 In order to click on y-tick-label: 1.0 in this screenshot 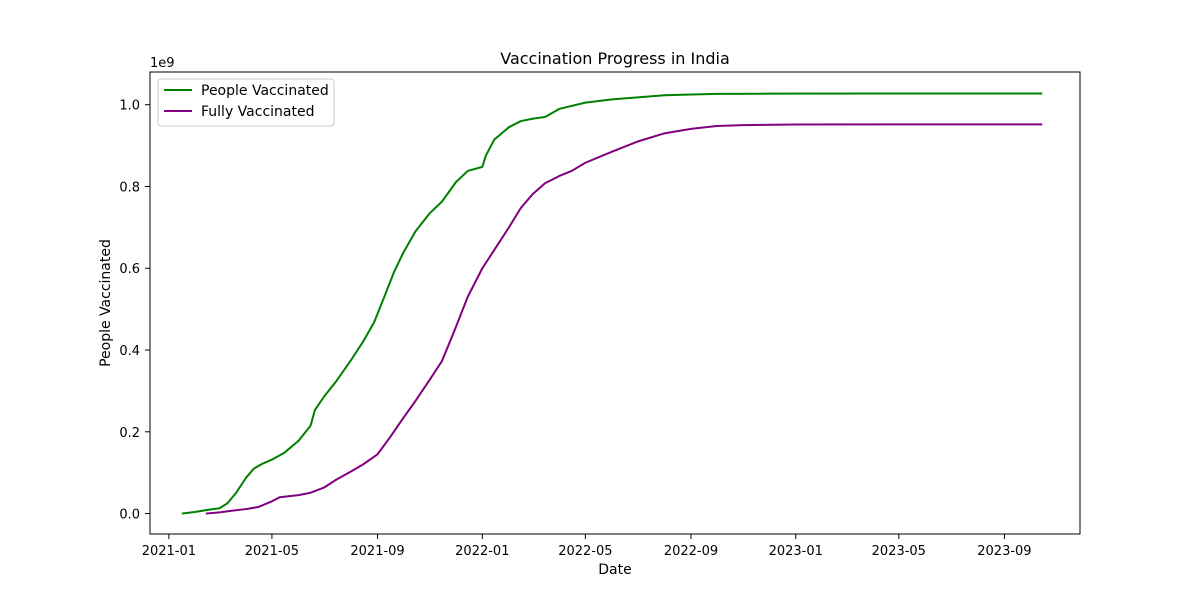, I will do `click(129, 106)`.